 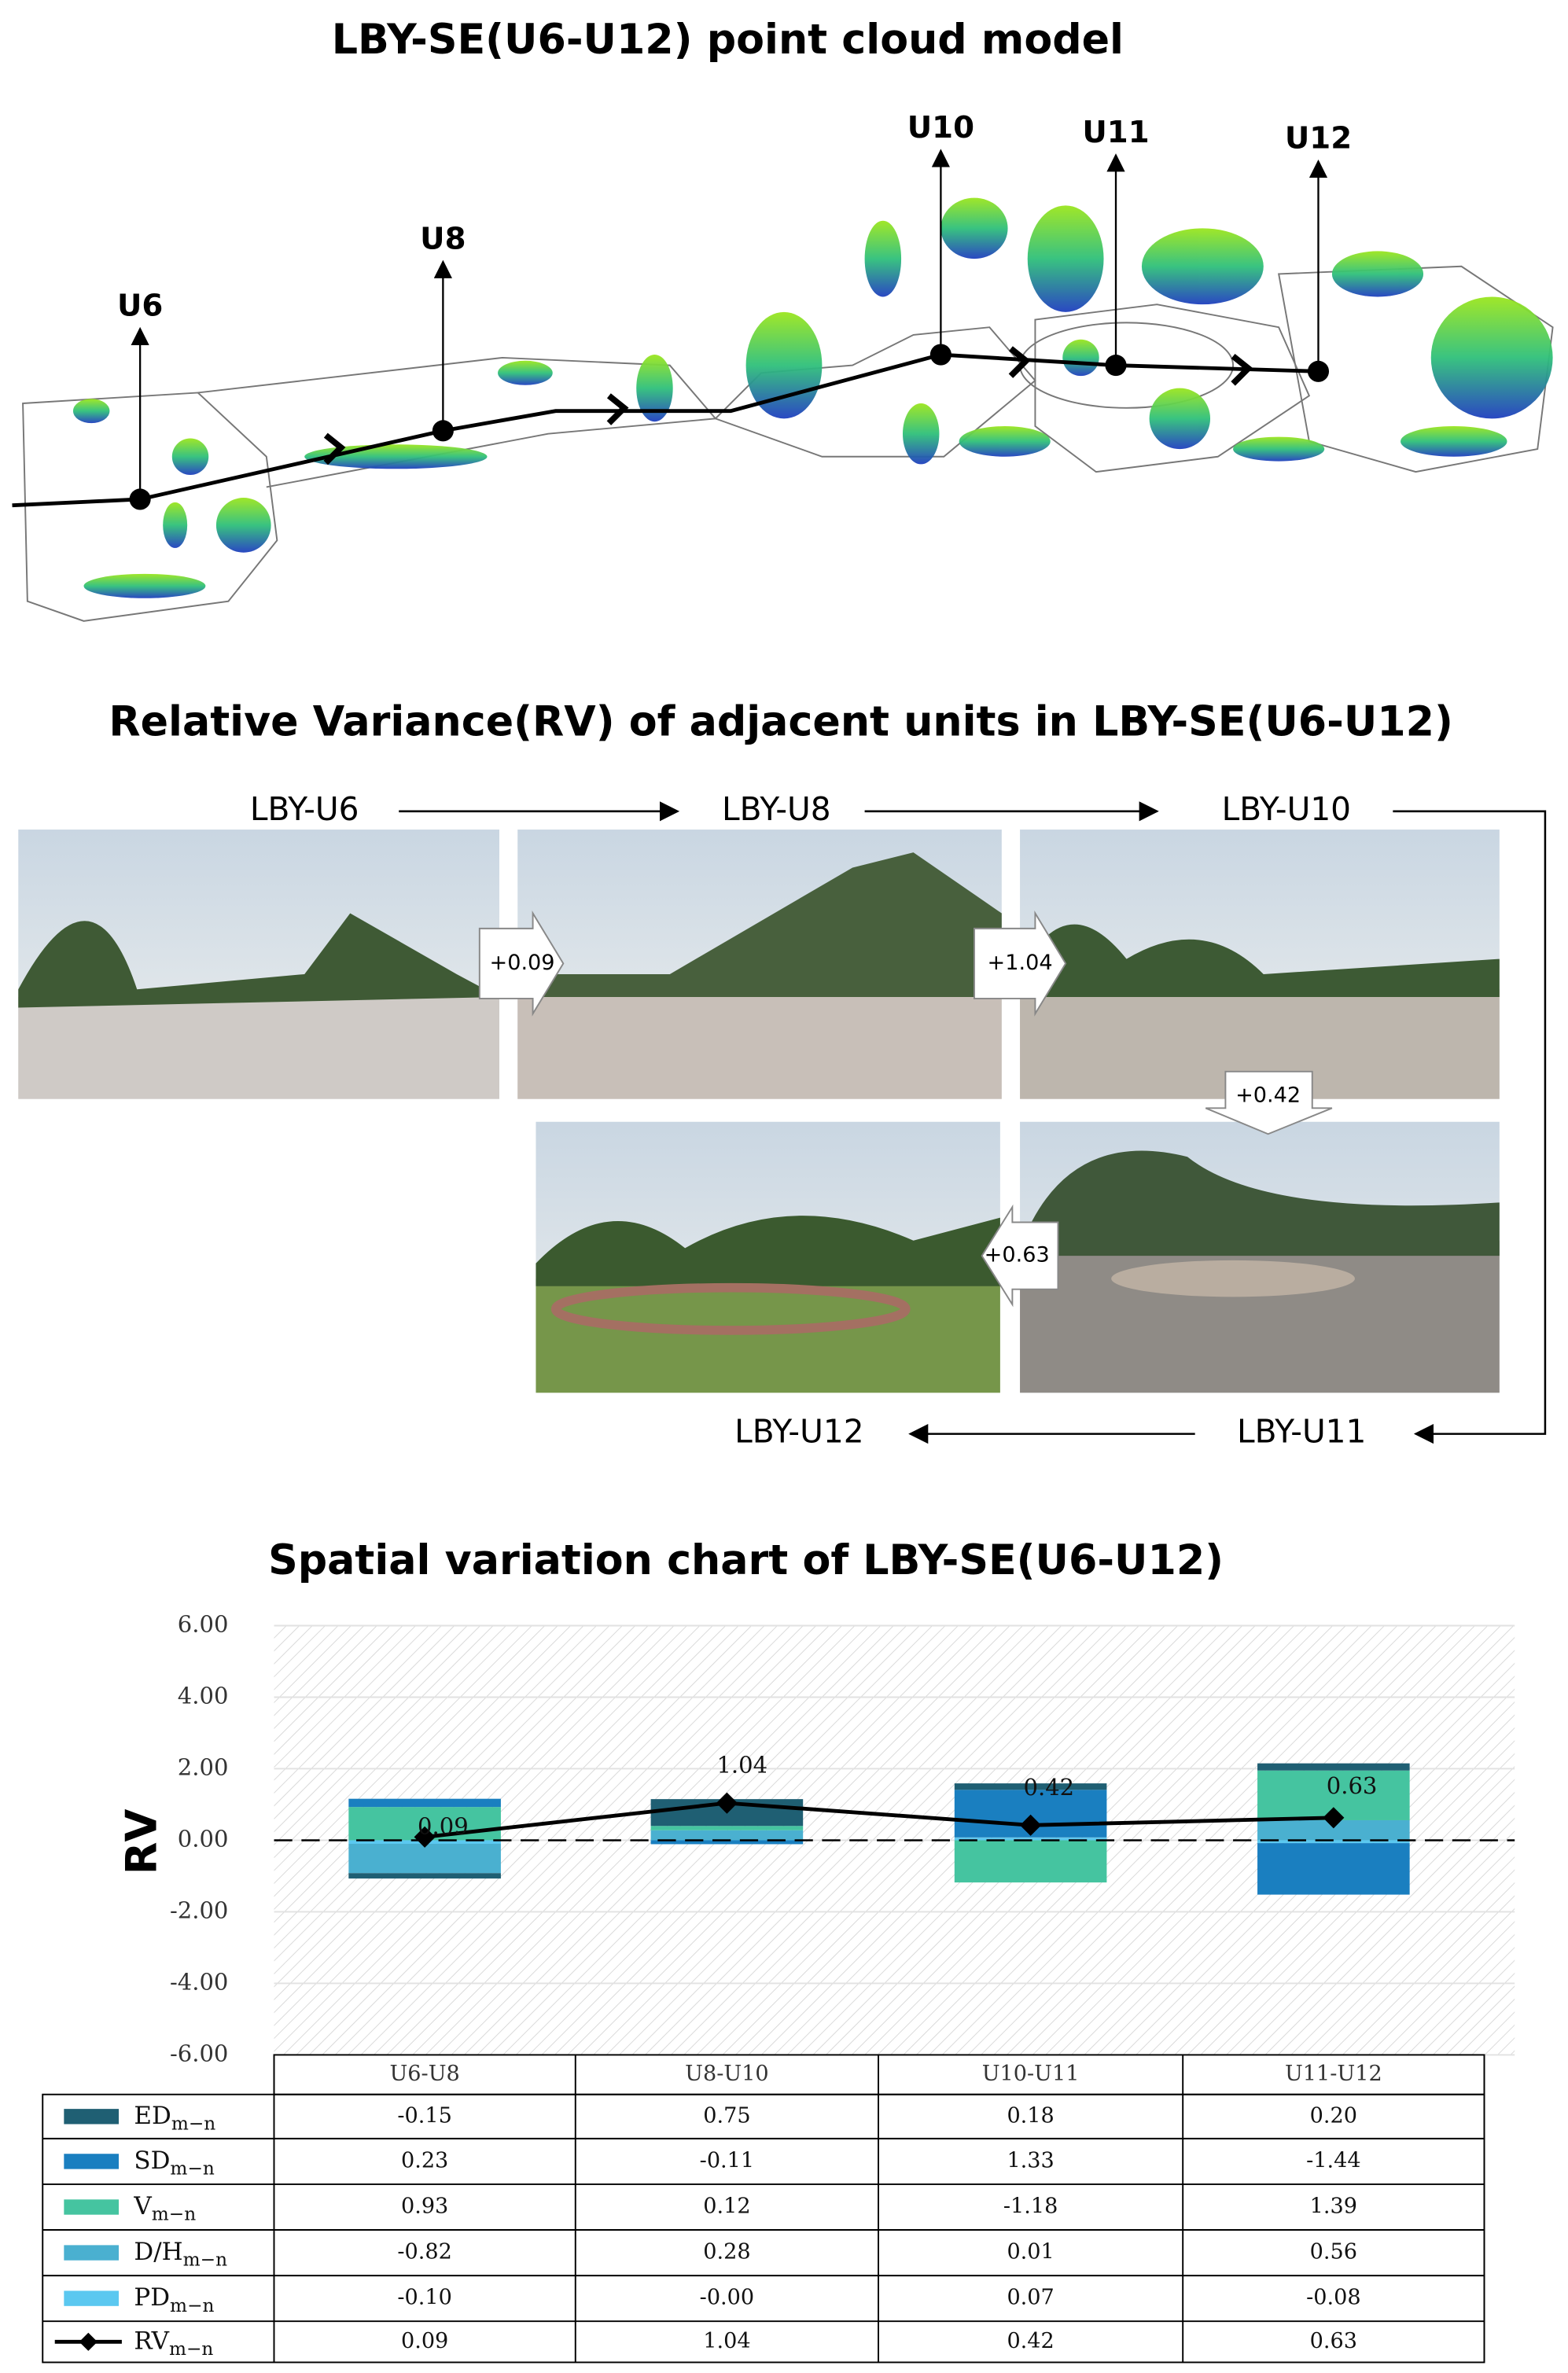 What do you see at coordinates (788, 406) in the screenshot?
I see `route-chevrons` at bounding box center [788, 406].